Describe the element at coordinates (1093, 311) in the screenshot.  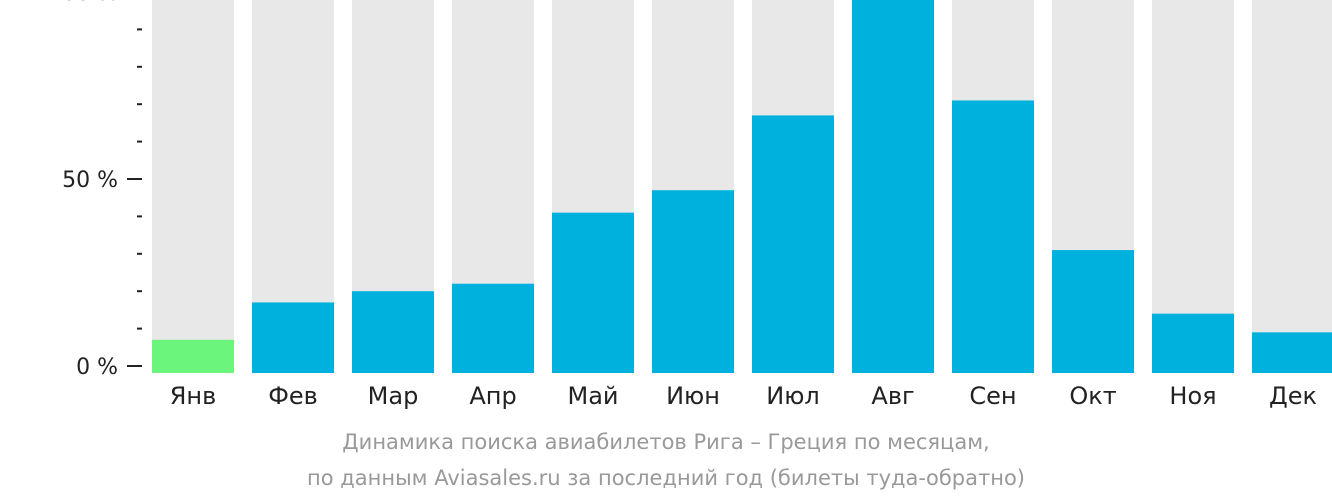
I see `bar-Окт` at that location.